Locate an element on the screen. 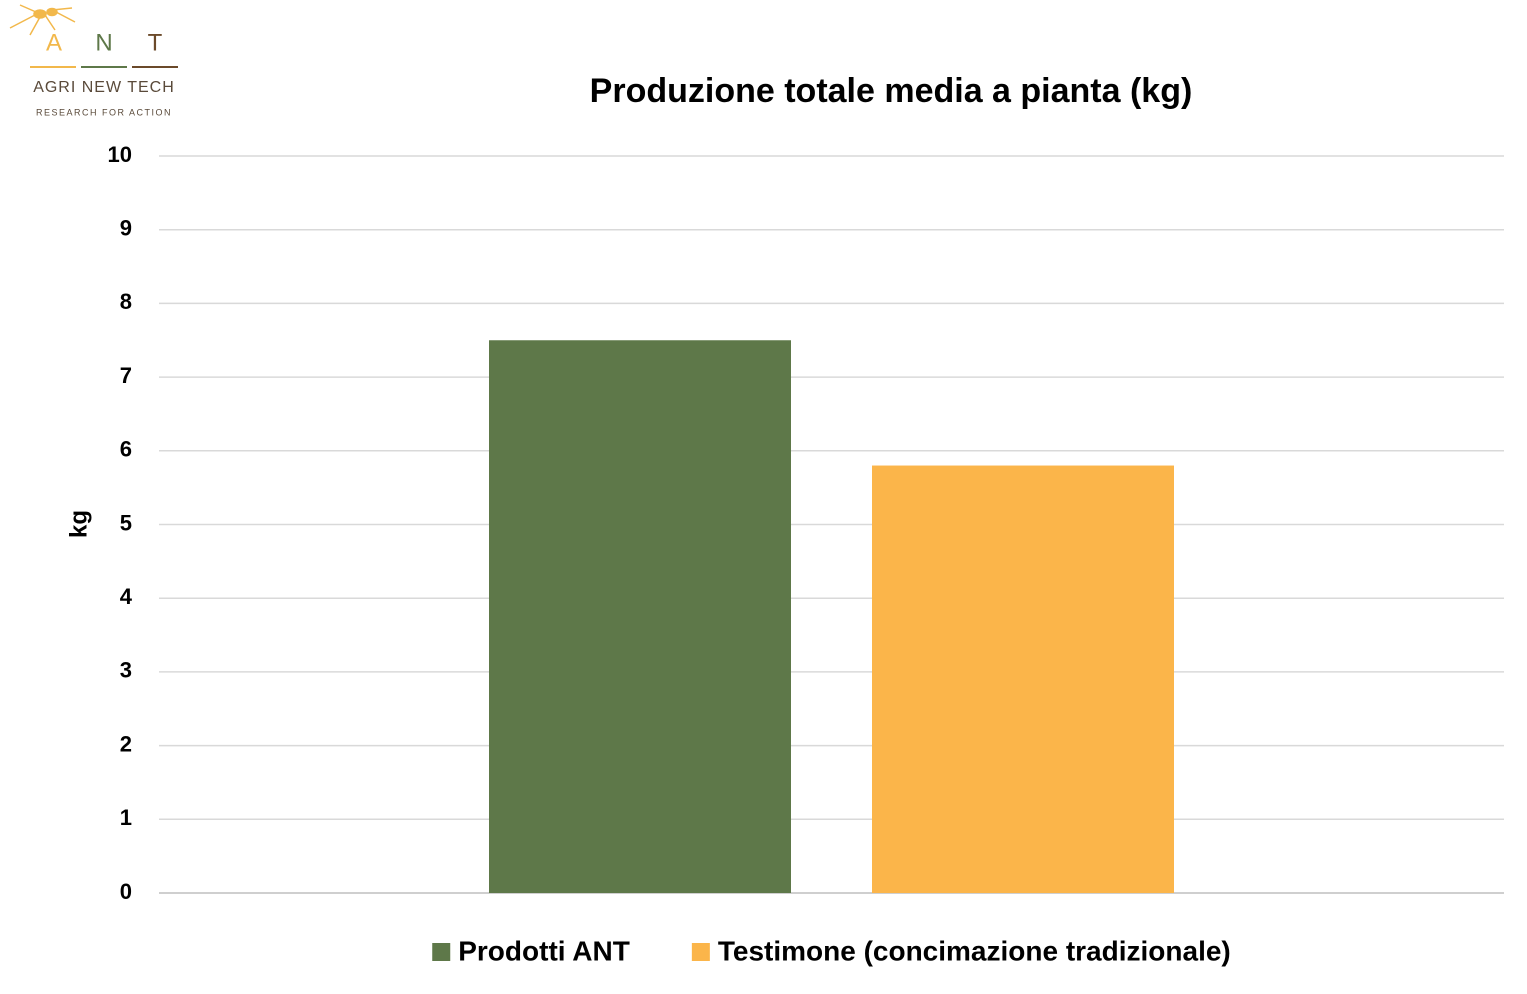 This screenshot has height=994, width=1527. y-tick-label: 3 is located at coordinates (126, 670).